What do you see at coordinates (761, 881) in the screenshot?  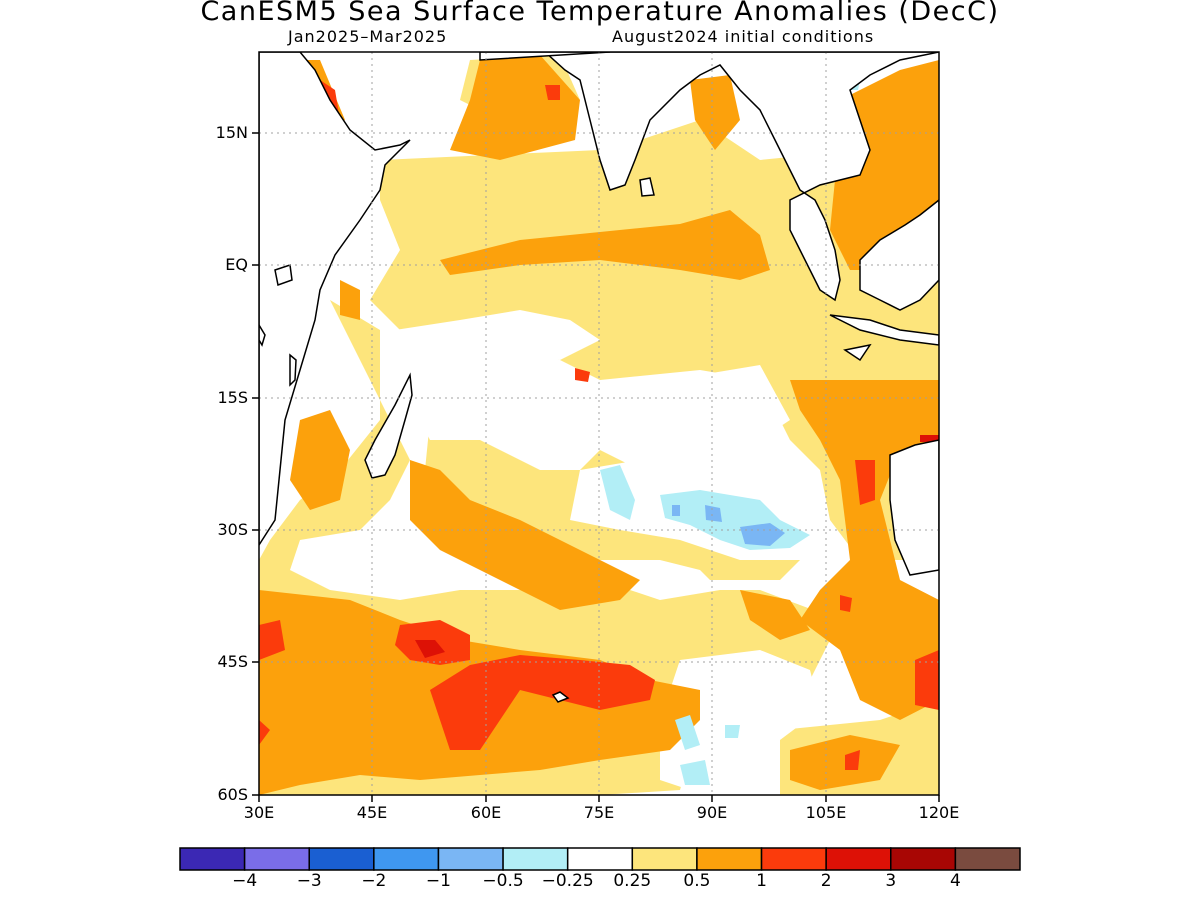 I see `colorbar-tick-label: 1` at bounding box center [761, 881].